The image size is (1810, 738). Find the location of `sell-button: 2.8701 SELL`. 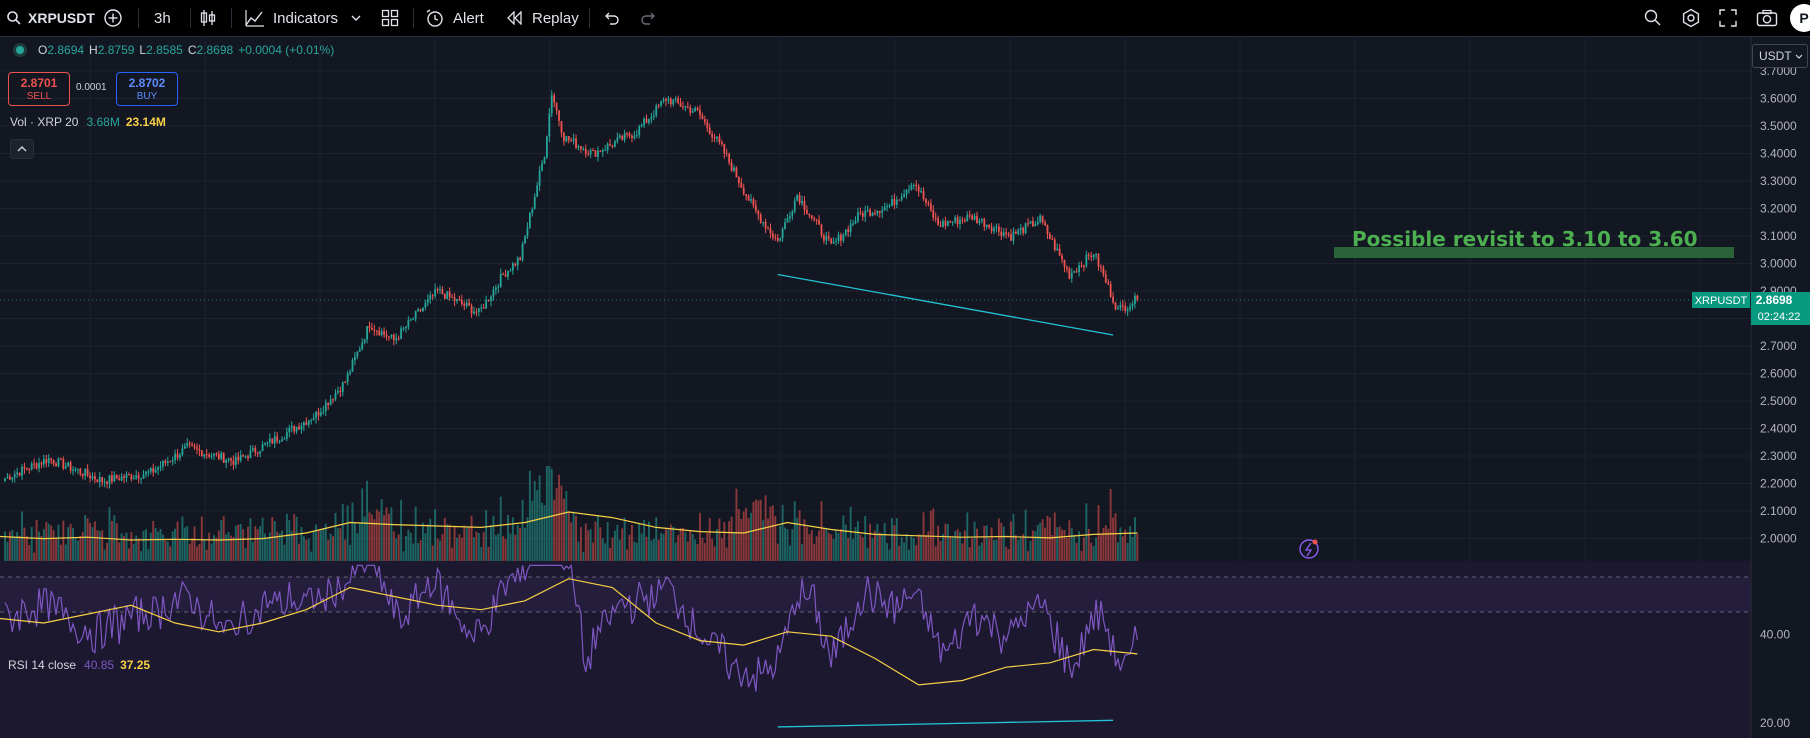

sell-button: 2.8701 SELL is located at coordinates (39, 89).